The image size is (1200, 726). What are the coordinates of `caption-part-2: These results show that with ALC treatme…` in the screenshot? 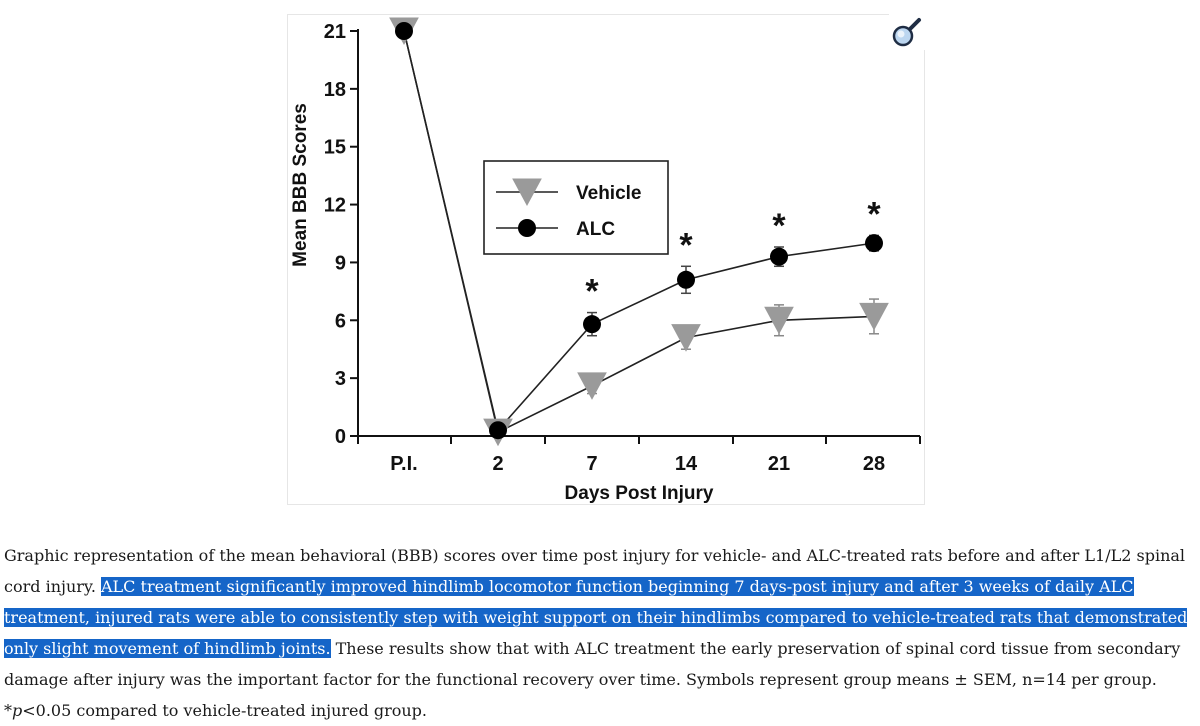 It's located at (592, 679).